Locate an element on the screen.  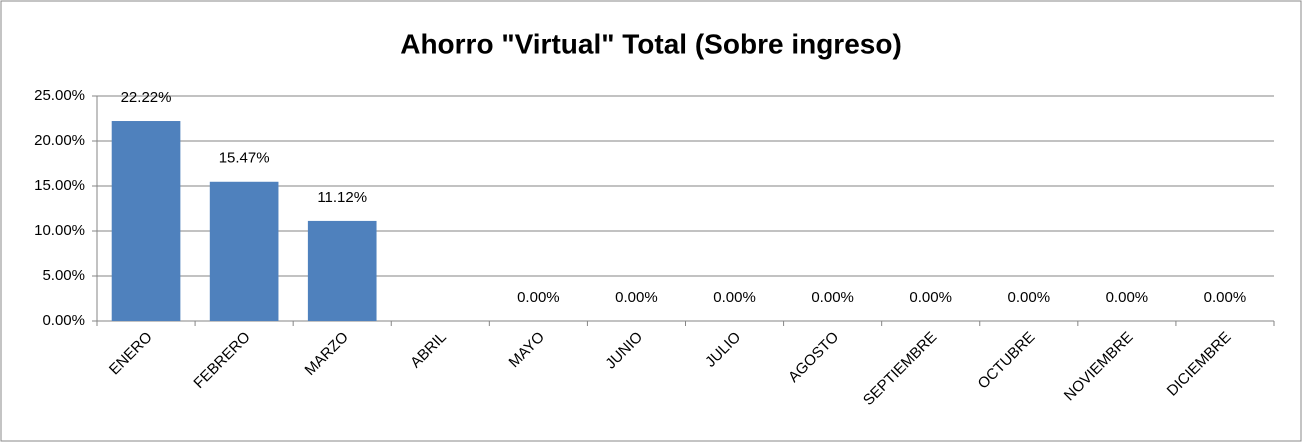
data-label: 22.22% is located at coordinates (146, 97).